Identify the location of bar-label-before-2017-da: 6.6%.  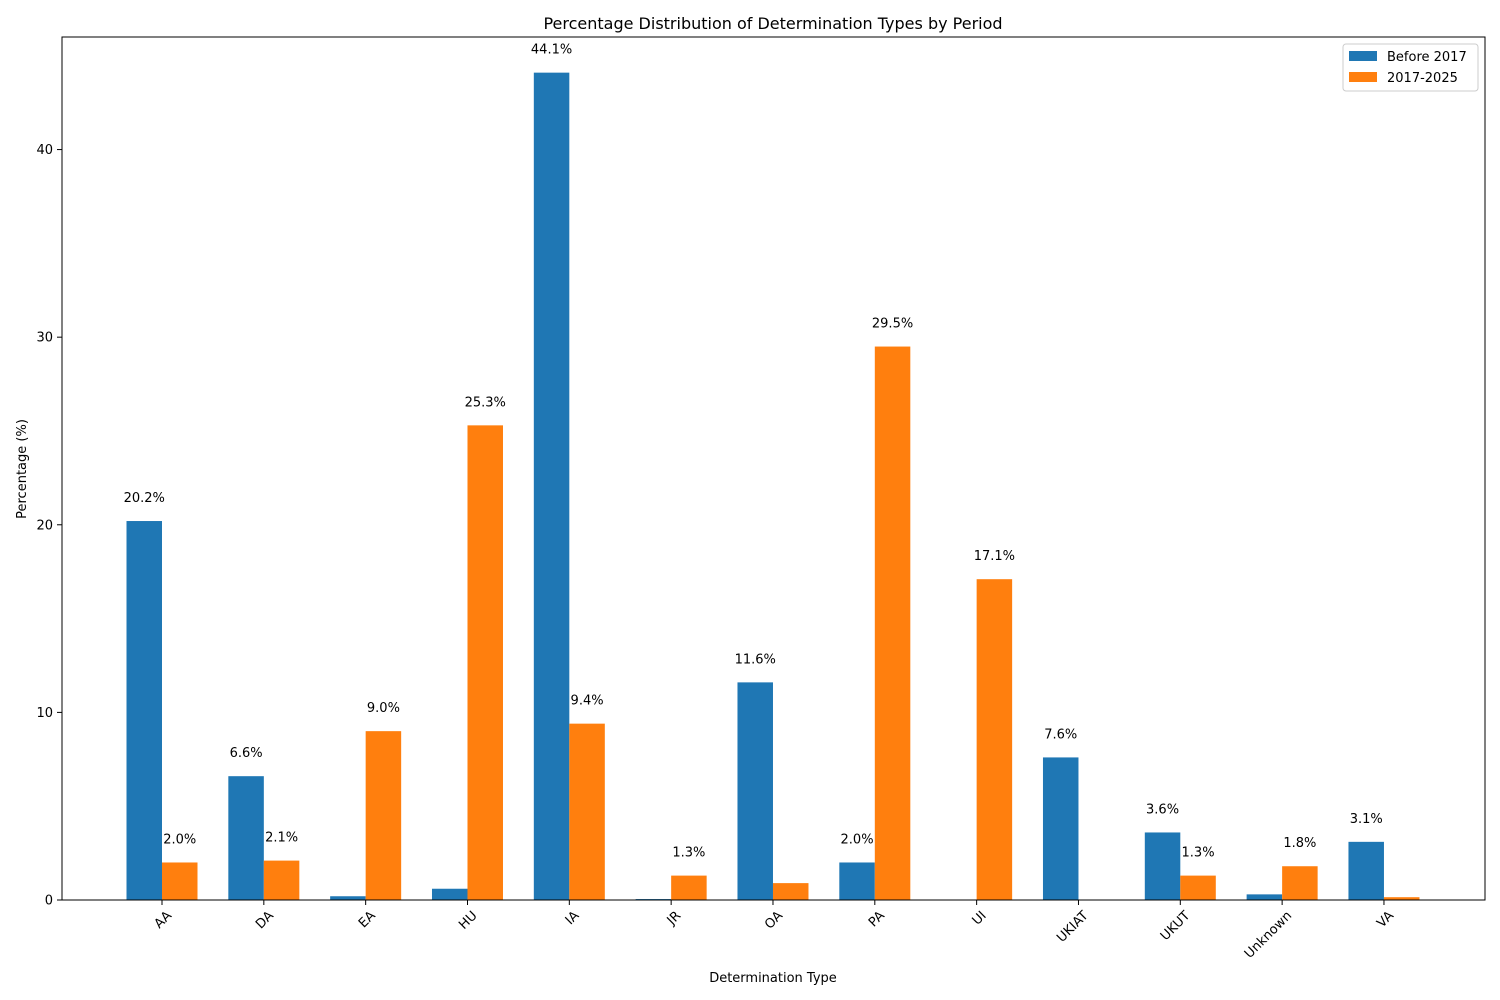
(246, 753).